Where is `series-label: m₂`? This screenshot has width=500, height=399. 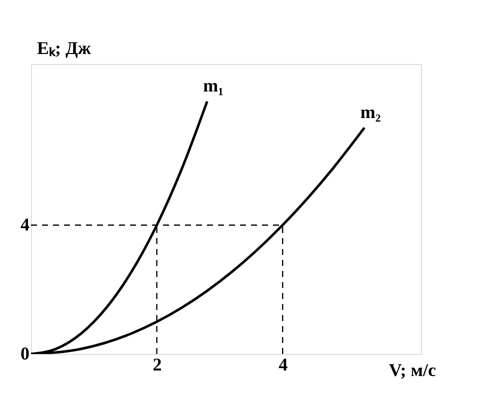 series-label: m₂ is located at coordinates (370, 112).